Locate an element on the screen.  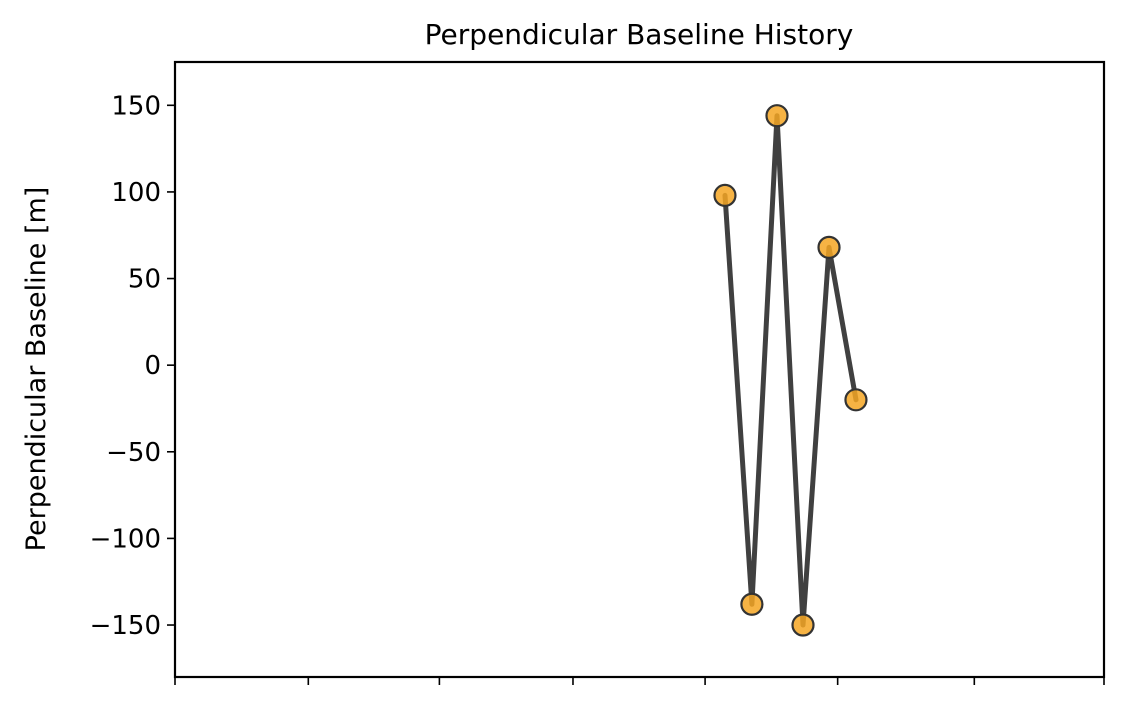
y-tick-label: −150 is located at coordinates (125, 626).